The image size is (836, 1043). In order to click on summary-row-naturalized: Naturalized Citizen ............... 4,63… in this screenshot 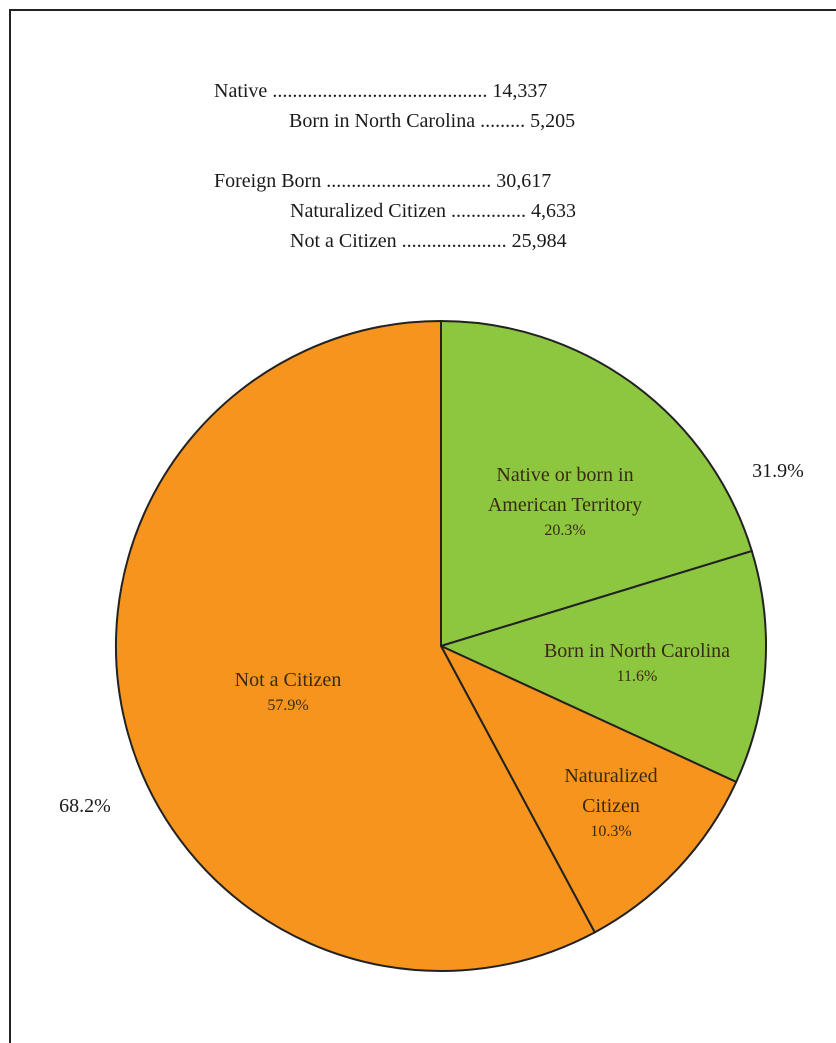, I will do `click(433, 211)`.